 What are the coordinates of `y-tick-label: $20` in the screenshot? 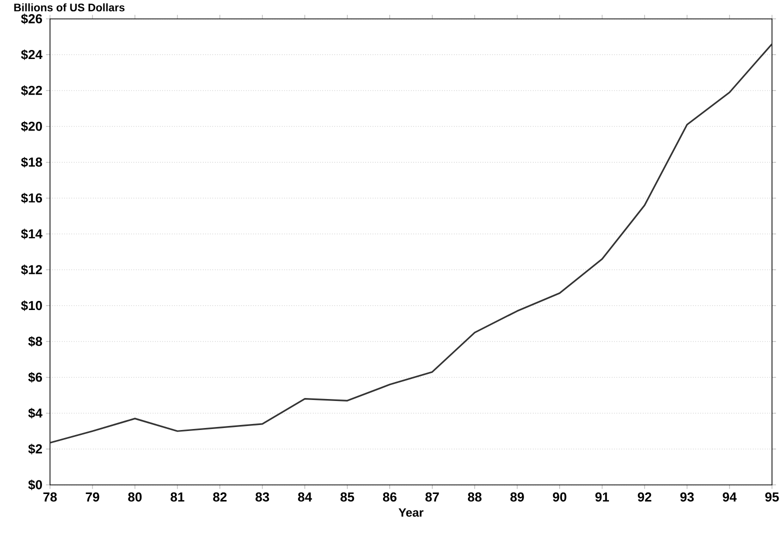 It's located at (31, 126).